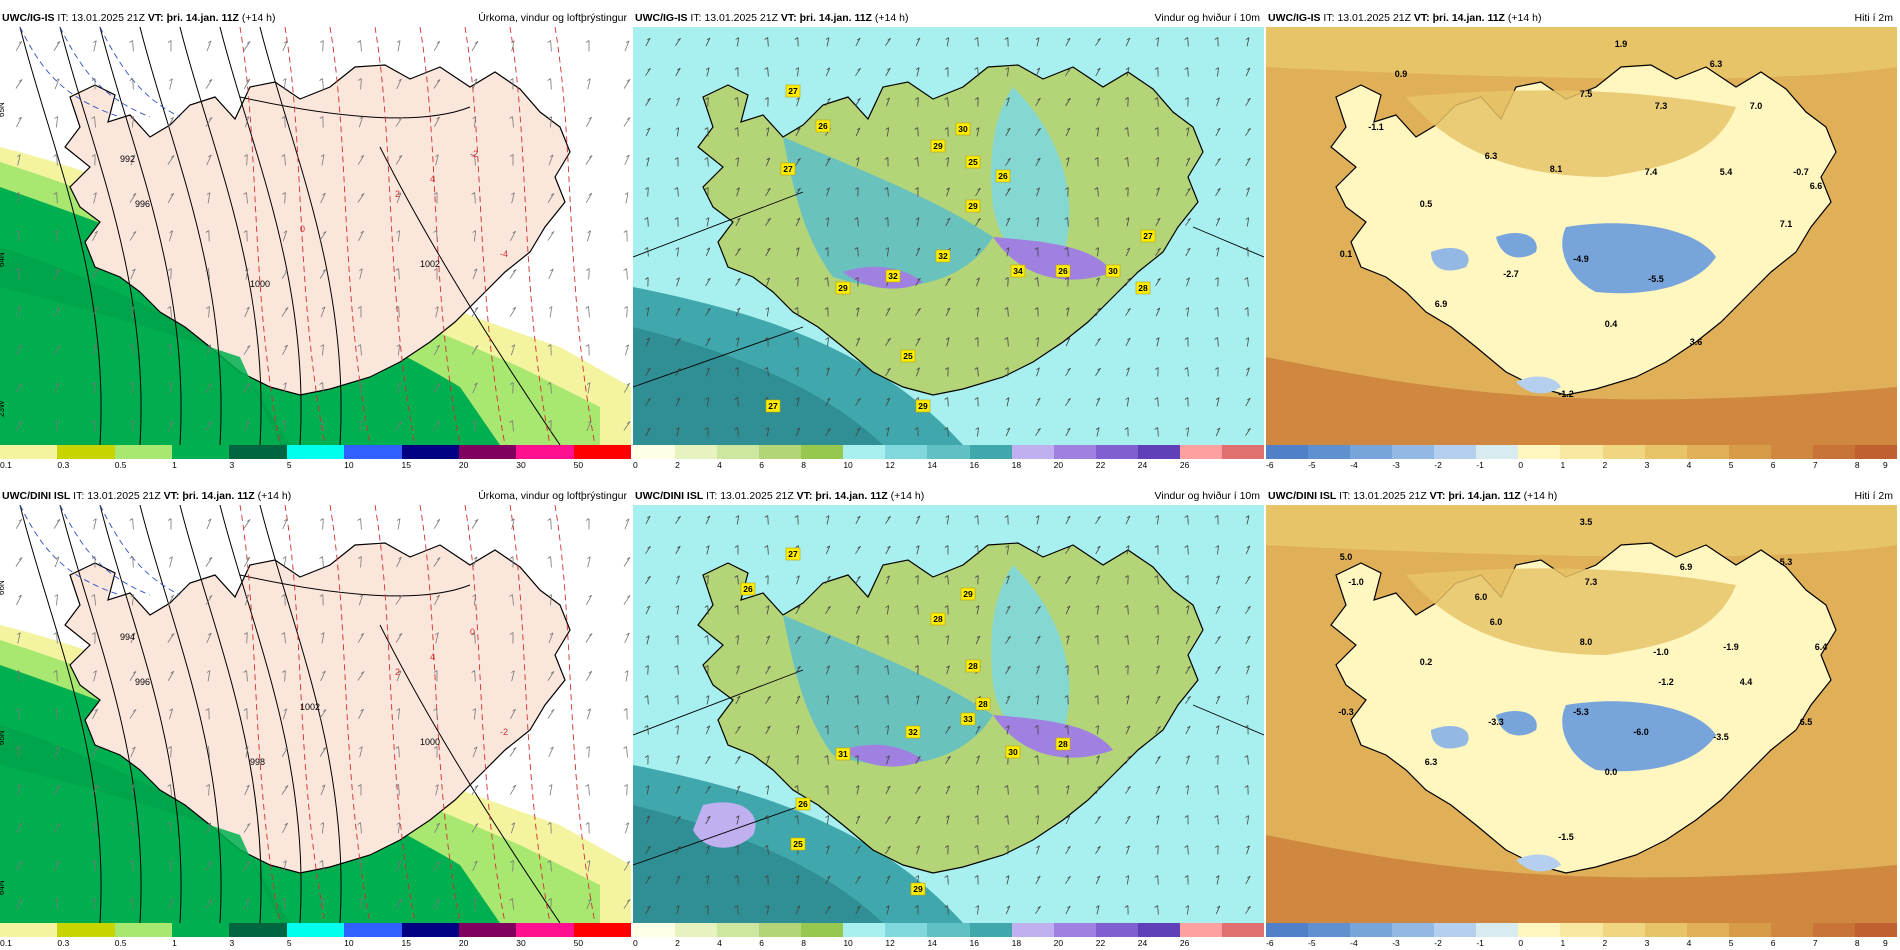 The height and width of the screenshot is (950, 1900). I want to click on temp-label: -1.0, so click(1661, 652).